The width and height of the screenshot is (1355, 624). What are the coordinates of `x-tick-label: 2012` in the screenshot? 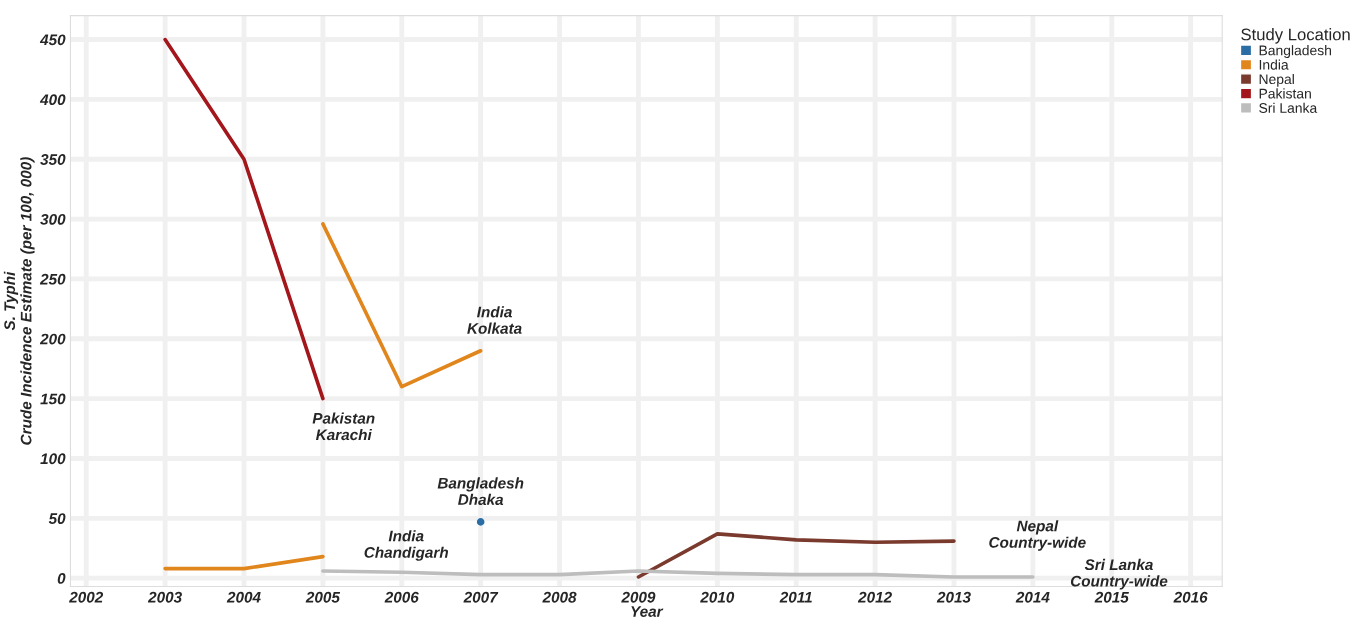 It's located at (874, 597).